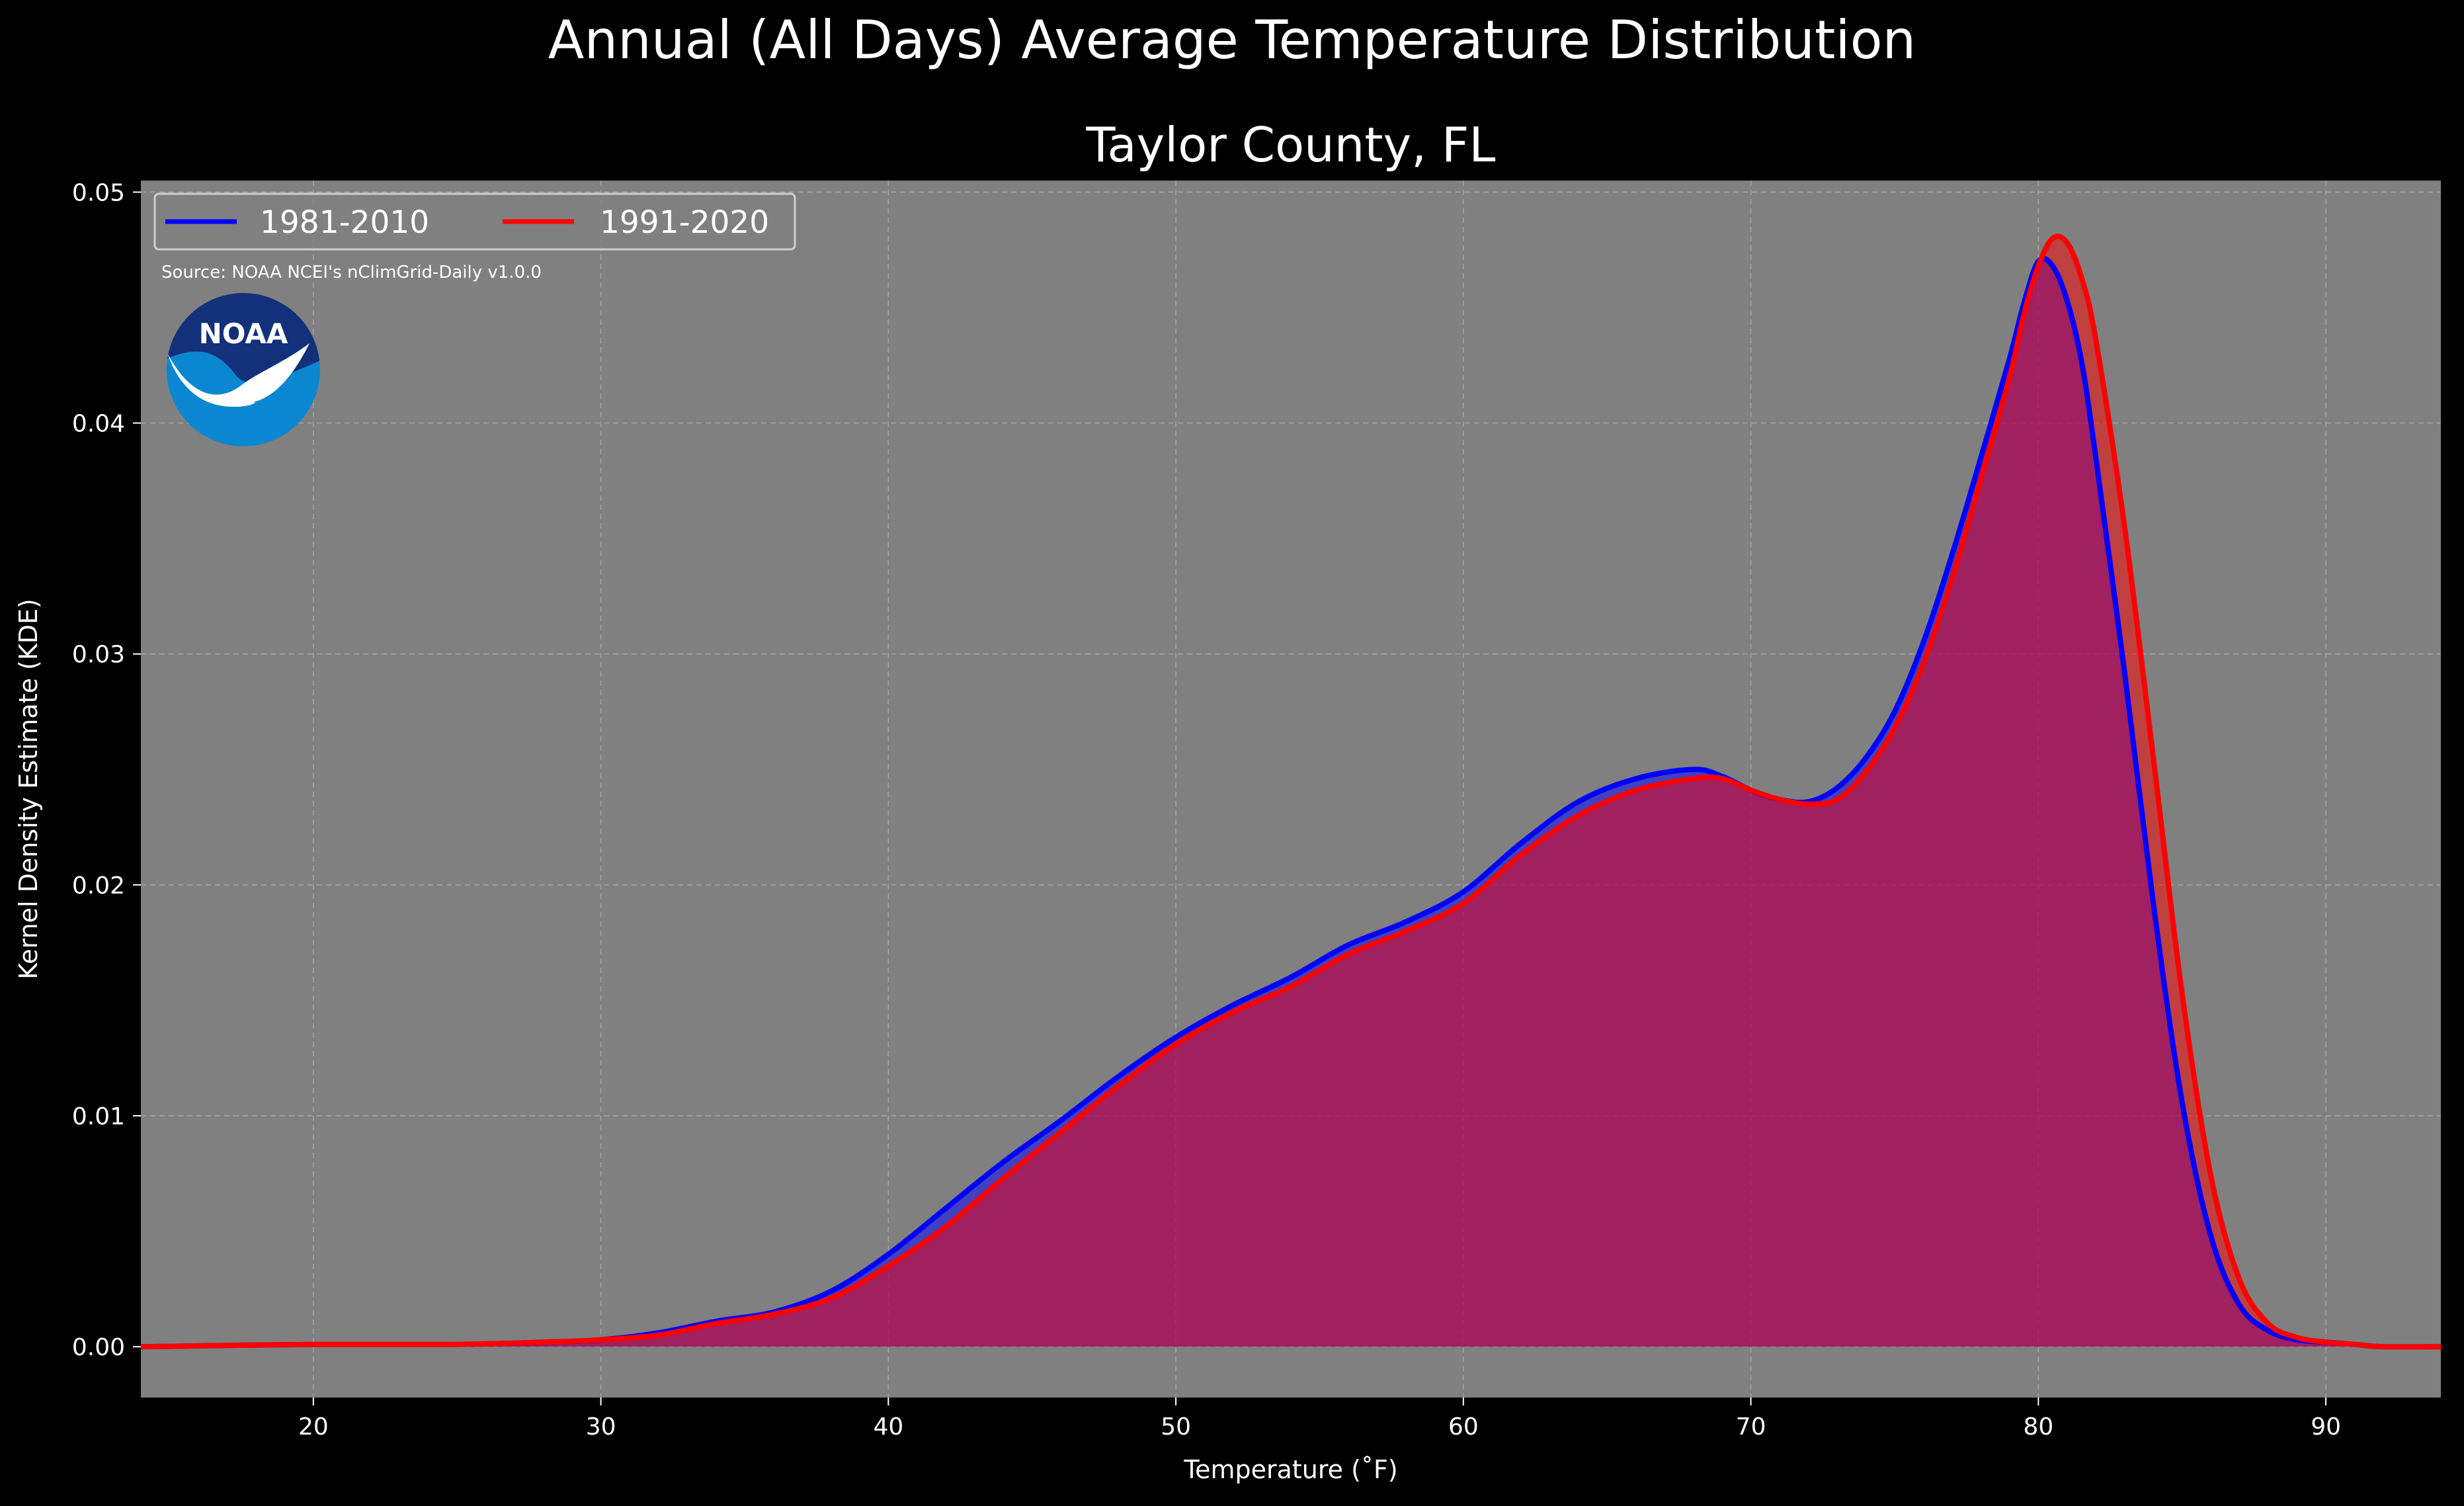 The height and width of the screenshot is (1506, 2464). Describe the element at coordinates (1320, 1419) in the screenshot. I see `x-axis: 20 30 40 50 60 70 80 90` at that location.